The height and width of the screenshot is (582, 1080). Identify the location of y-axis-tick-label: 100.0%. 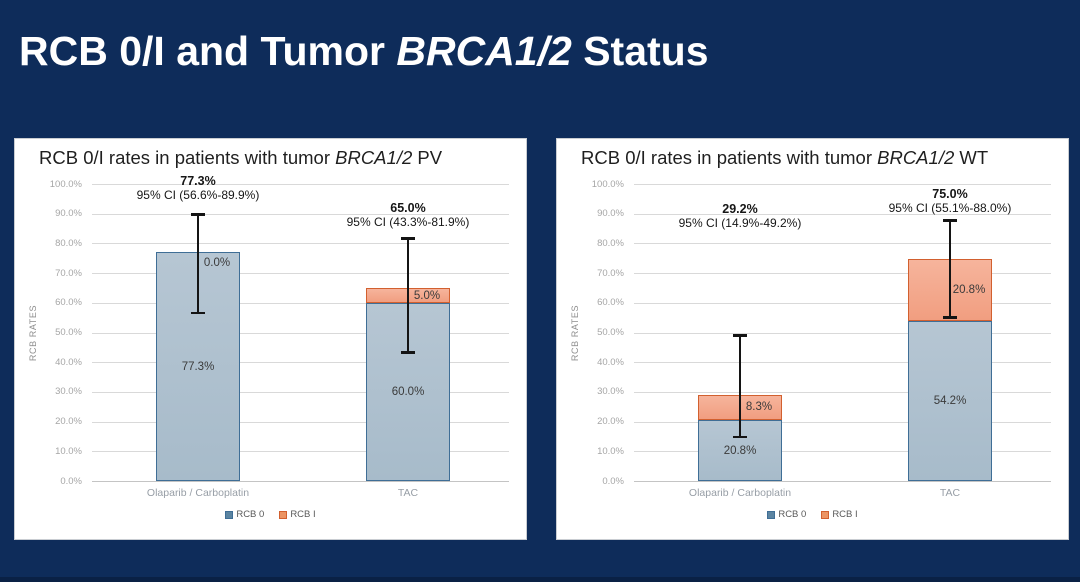
(607, 184).